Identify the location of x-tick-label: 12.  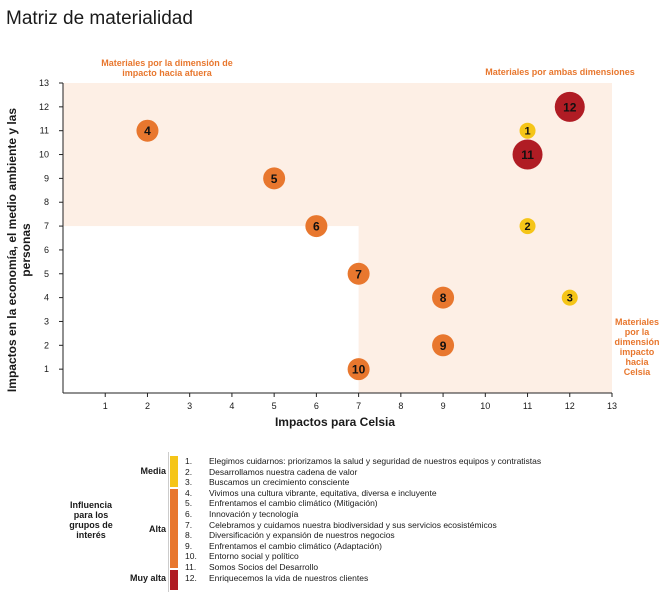
(570, 406).